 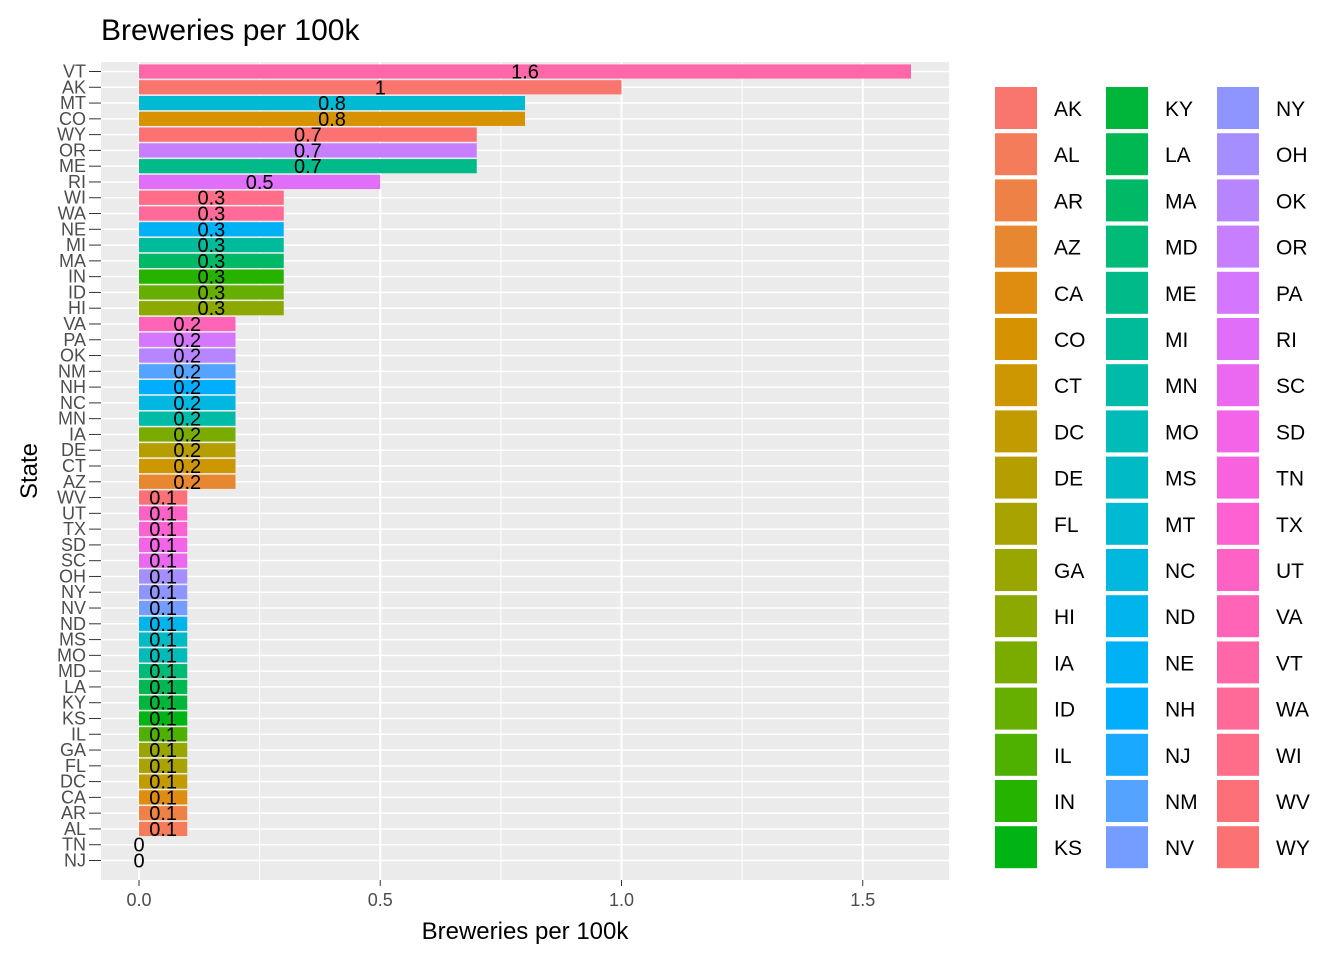 I want to click on legend-label-wy: WY, so click(x=1293, y=848).